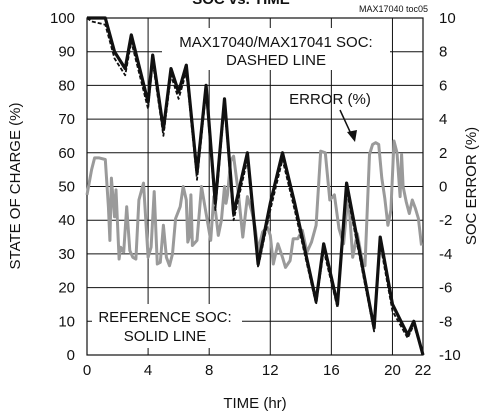  I want to click on y-tick-label: 100, so click(62, 18).